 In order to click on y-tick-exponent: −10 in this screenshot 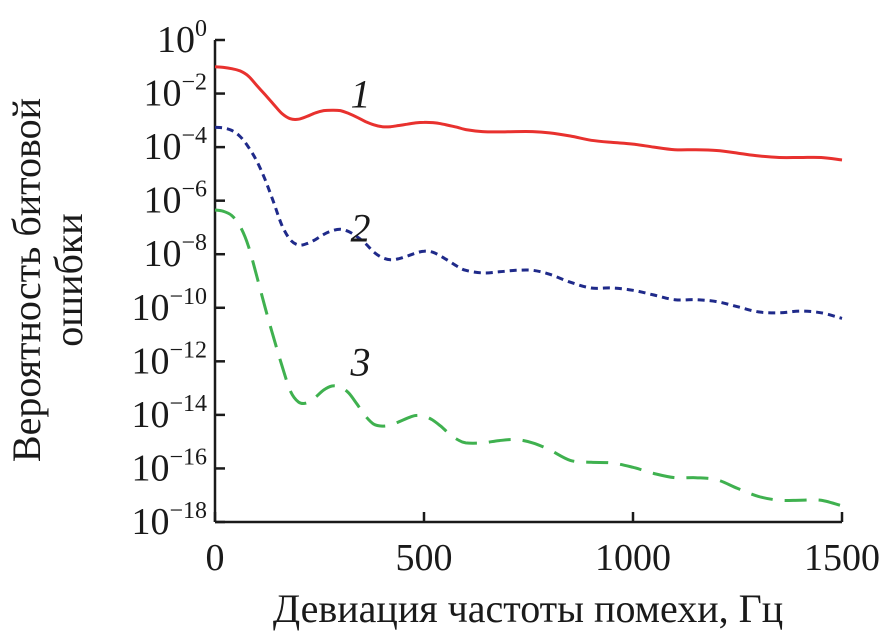, I will do `click(188, 297)`.